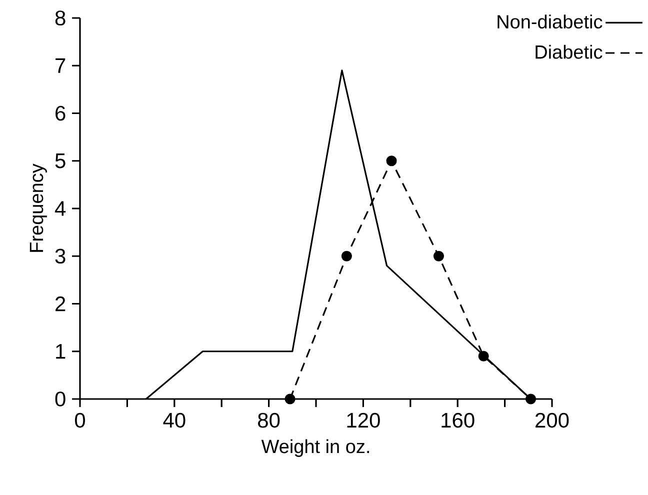 The height and width of the screenshot is (495, 648). What do you see at coordinates (61, 351) in the screenshot?
I see `y-tick-label: 1` at bounding box center [61, 351].